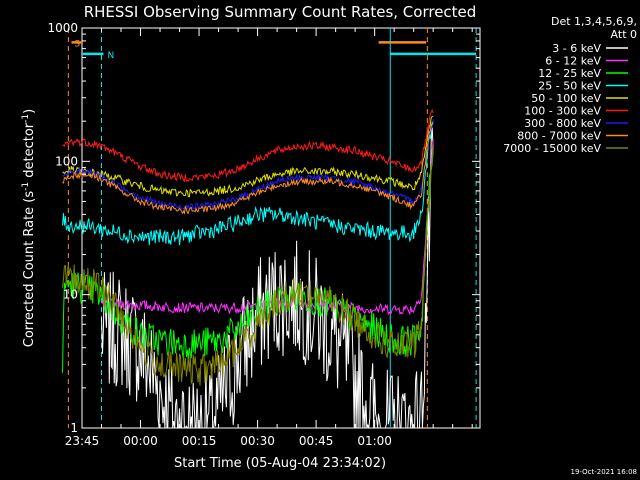 Image resolution: width=640 pixels, height=480 pixels. What do you see at coordinates (604, 472) in the screenshot?
I see `footer-date: 19-Oct-2021 16:08` at bounding box center [604, 472].